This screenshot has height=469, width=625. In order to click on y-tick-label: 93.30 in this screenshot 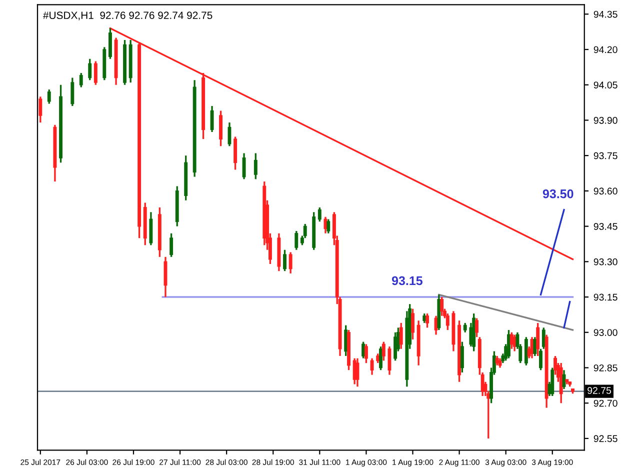, I will do `click(606, 262)`.